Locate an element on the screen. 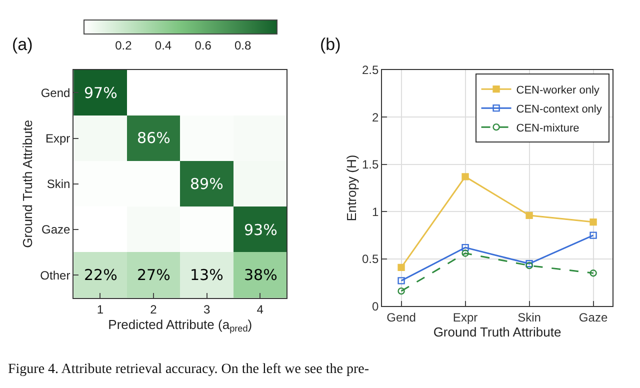 The image size is (640, 388). x-axis-title: Ground Truth Attribute is located at coordinates (497, 332).